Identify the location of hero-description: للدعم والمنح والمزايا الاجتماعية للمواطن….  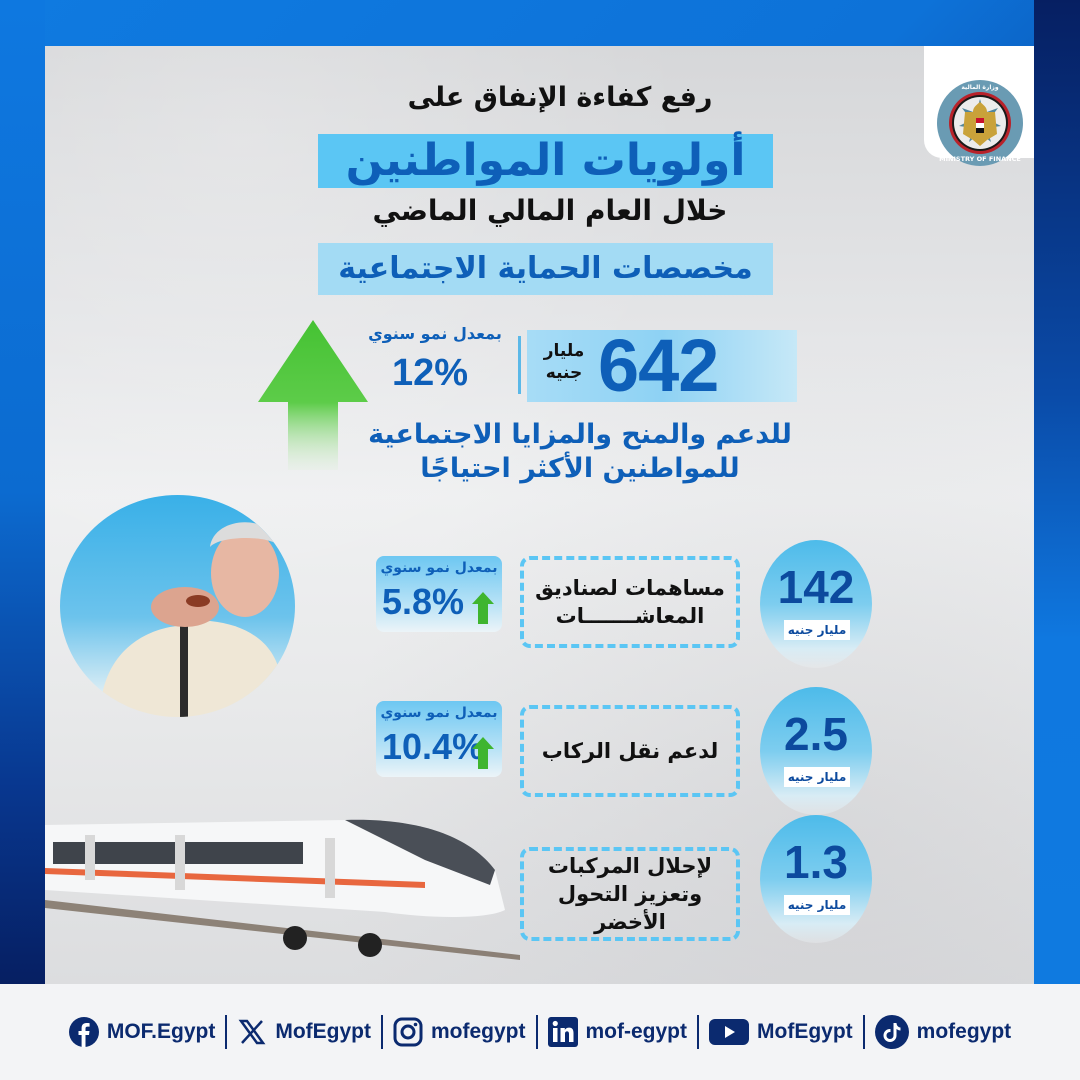
(580, 452).